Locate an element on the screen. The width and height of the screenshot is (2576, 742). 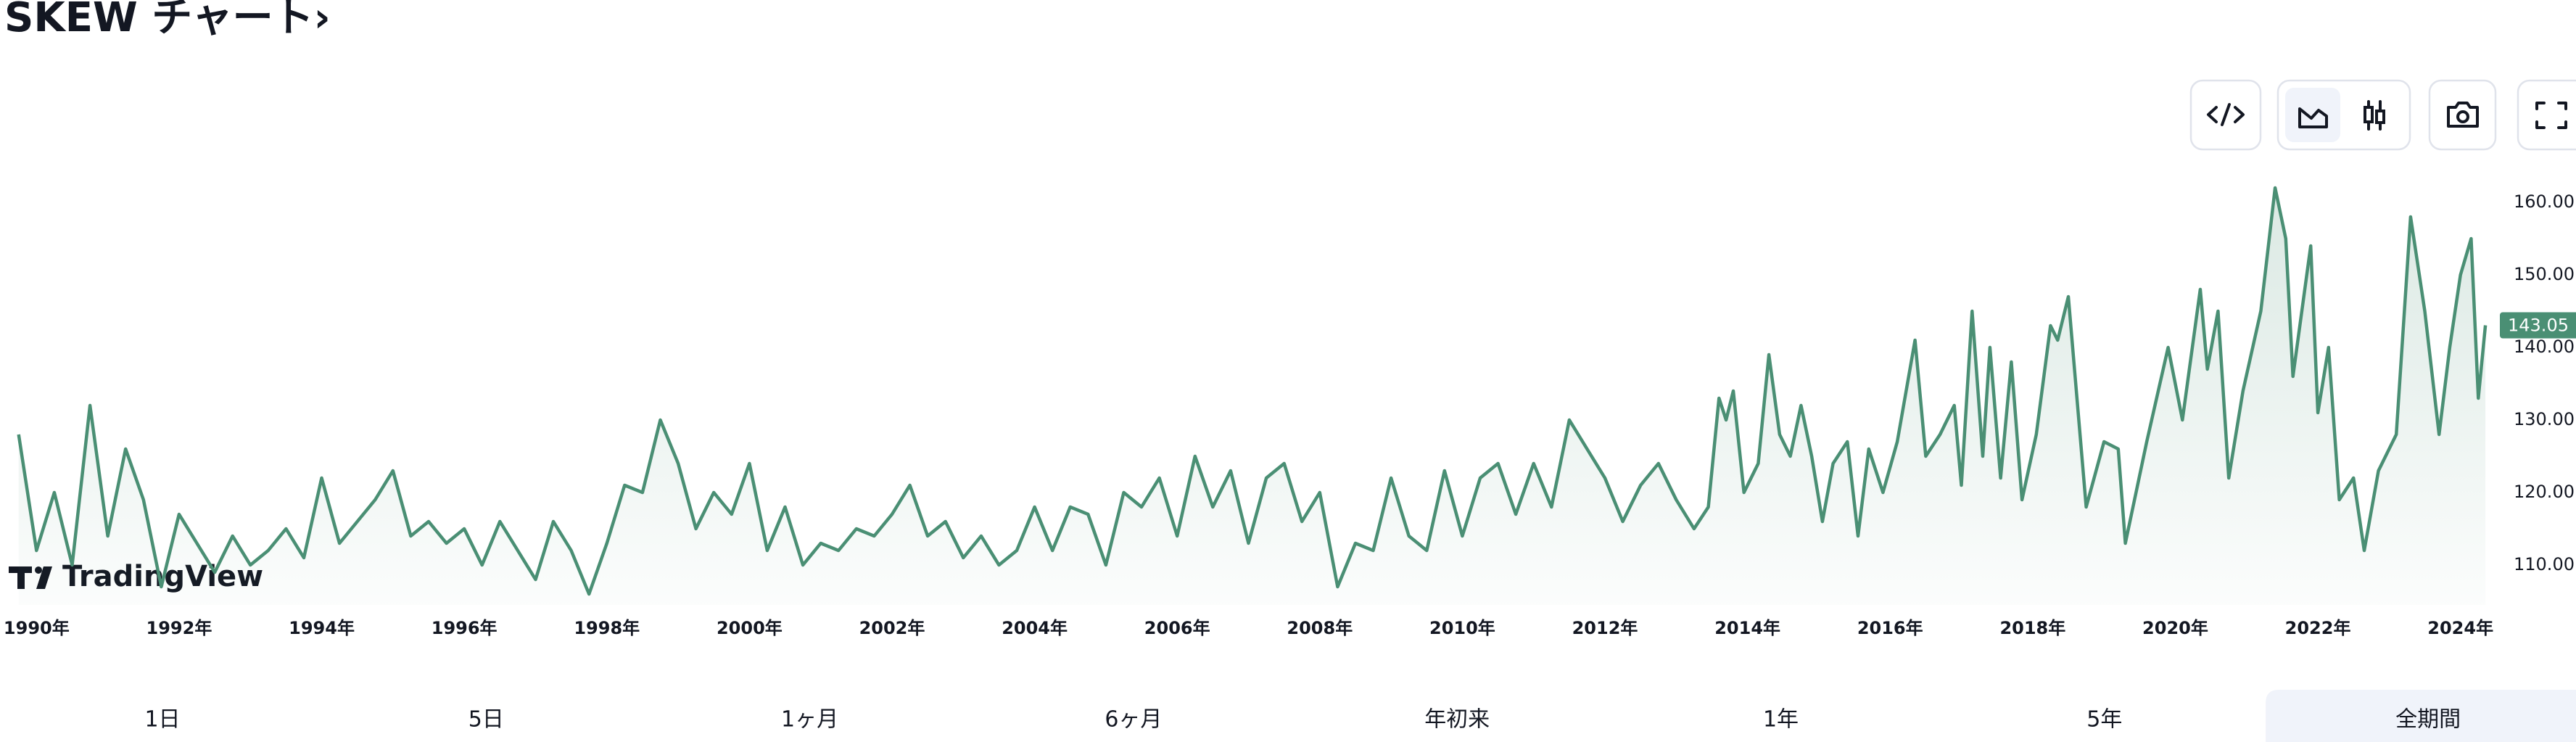
range-tab: 5日 is located at coordinates (486, 720).